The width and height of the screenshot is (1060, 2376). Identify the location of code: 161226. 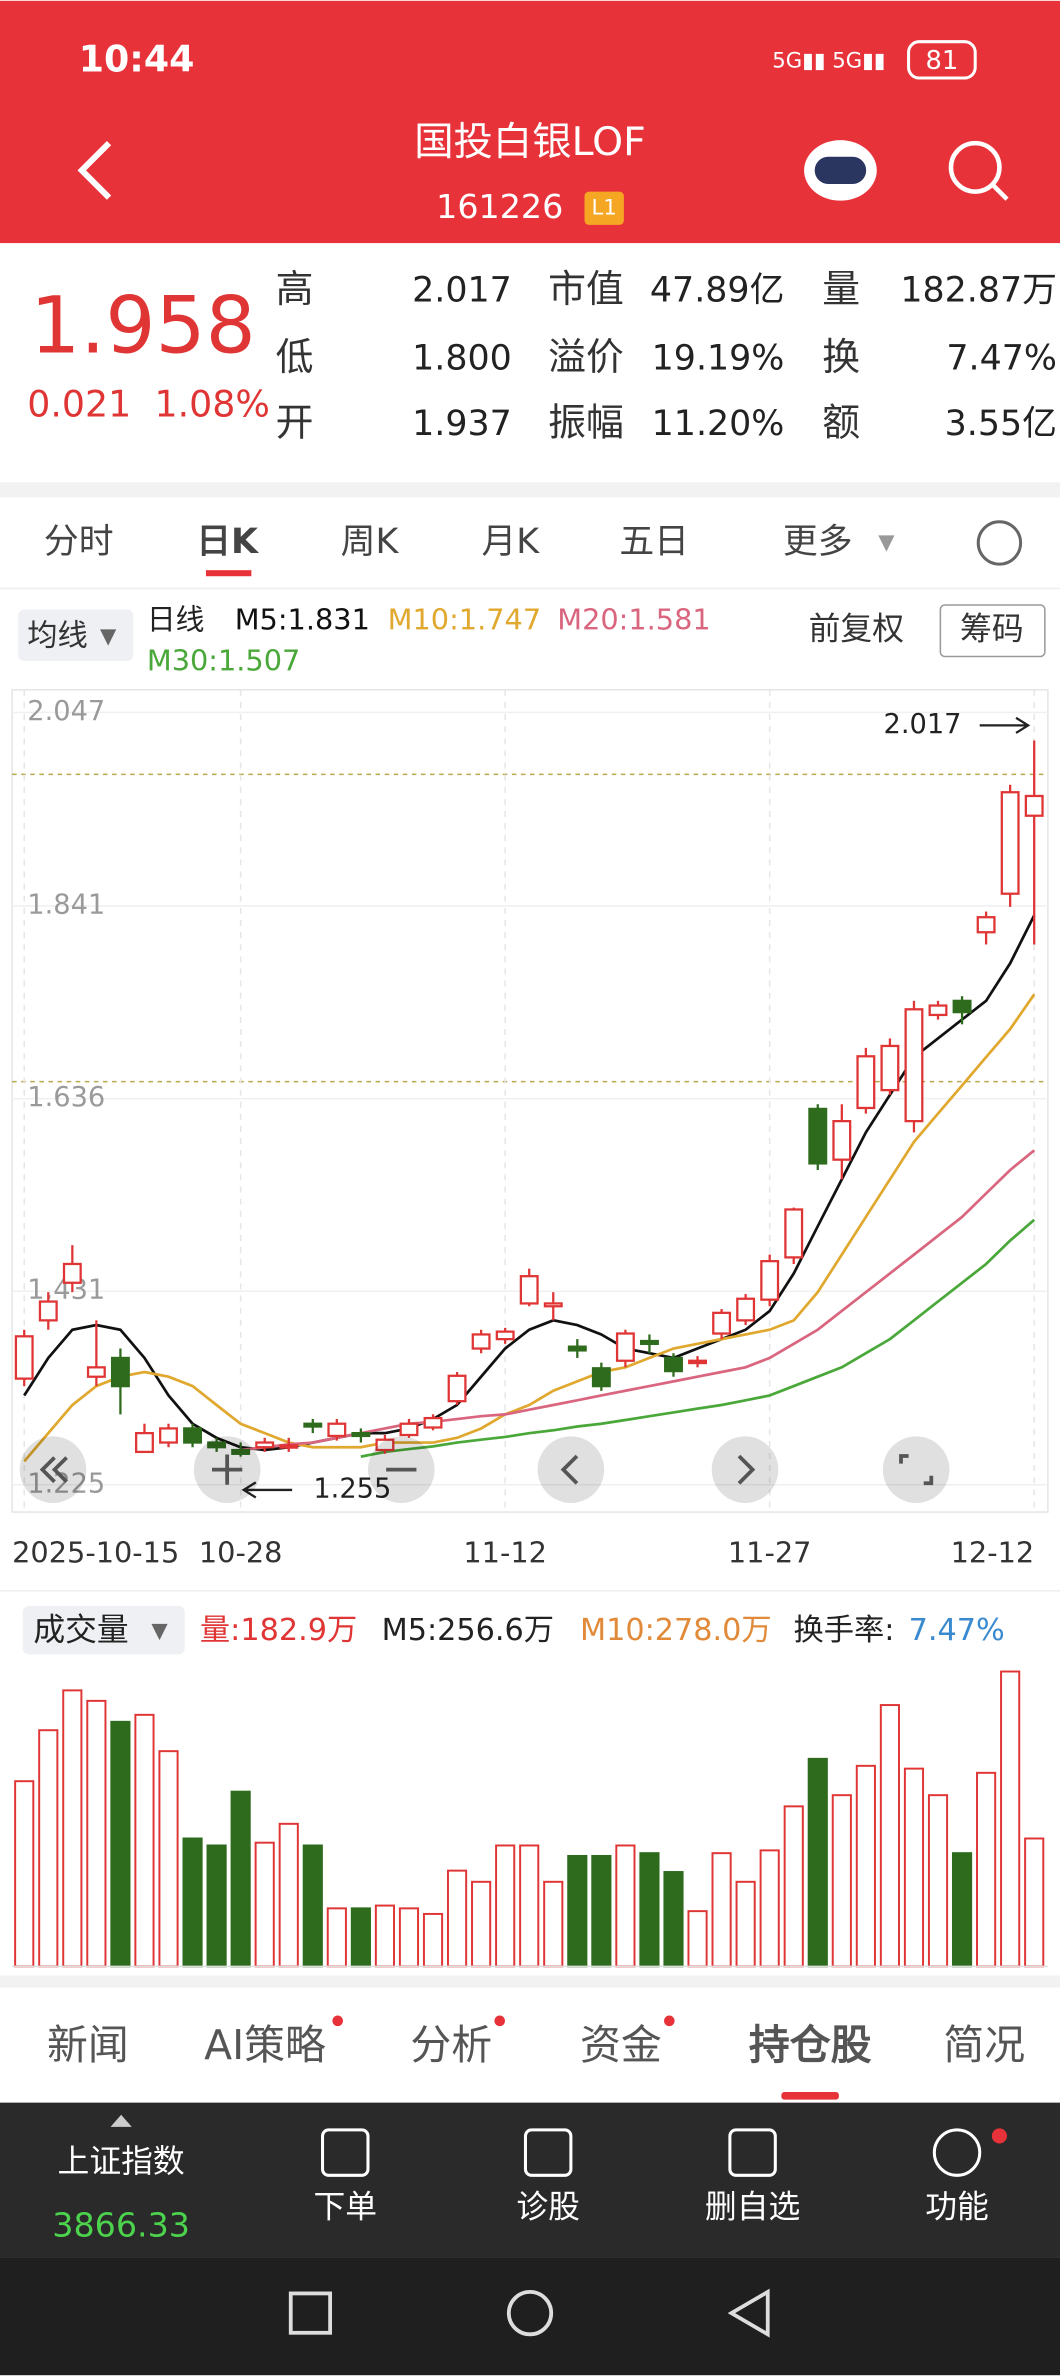
(499, 206).